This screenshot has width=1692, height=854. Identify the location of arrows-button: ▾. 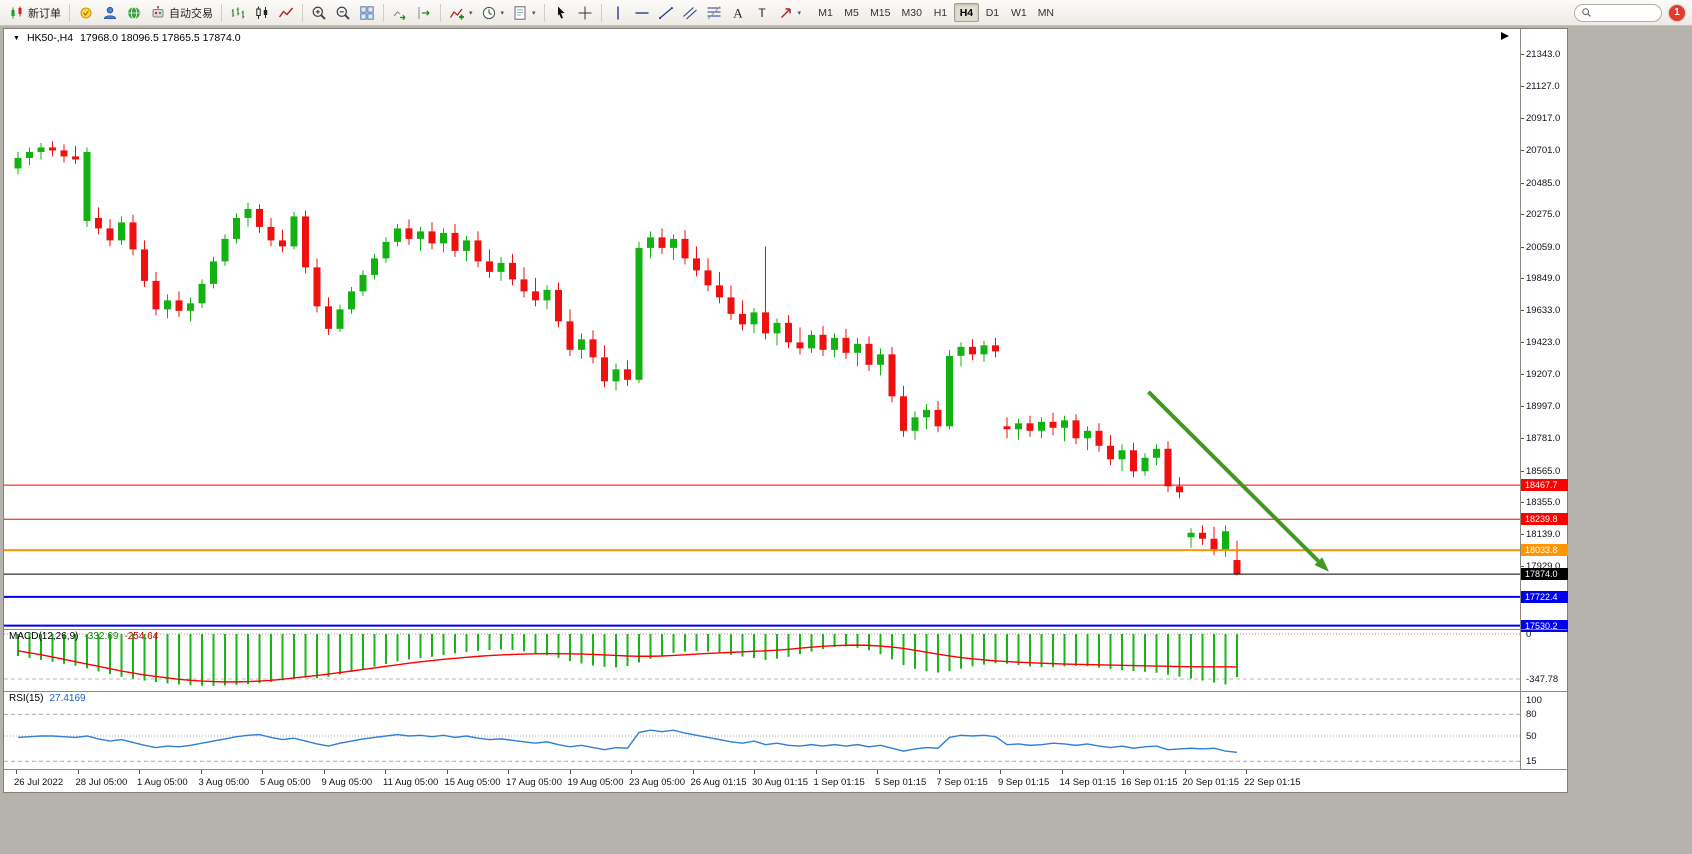
(790, 12).